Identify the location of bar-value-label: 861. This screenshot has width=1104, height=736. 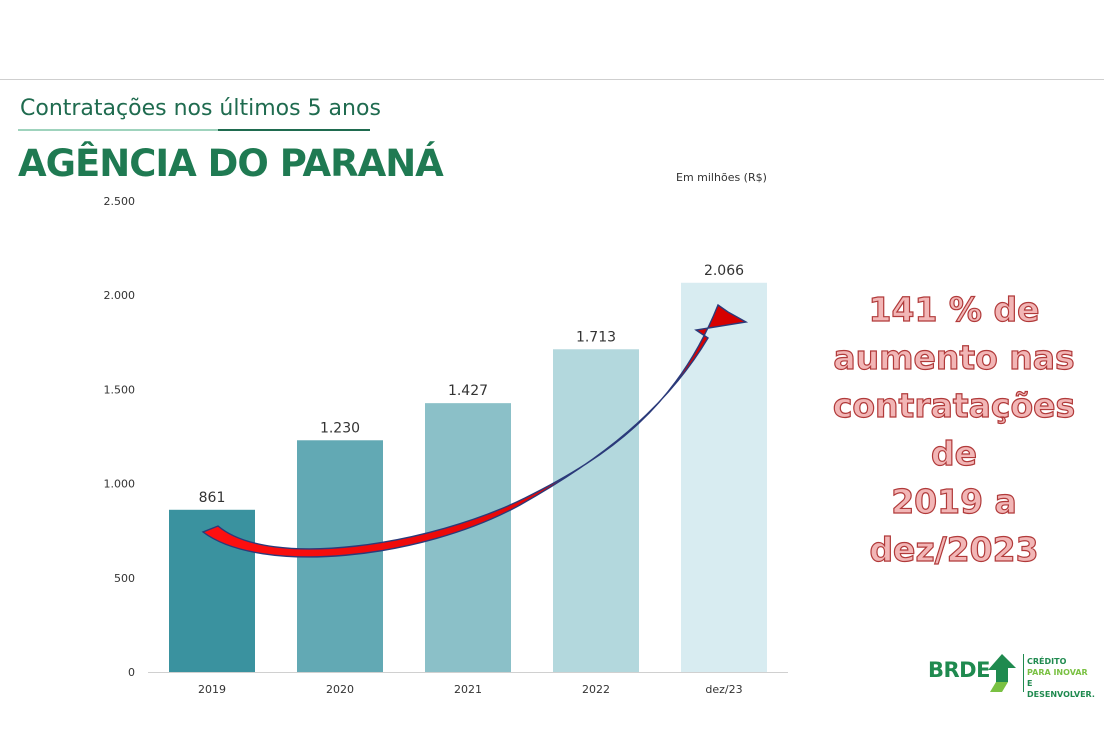
(212, 498).